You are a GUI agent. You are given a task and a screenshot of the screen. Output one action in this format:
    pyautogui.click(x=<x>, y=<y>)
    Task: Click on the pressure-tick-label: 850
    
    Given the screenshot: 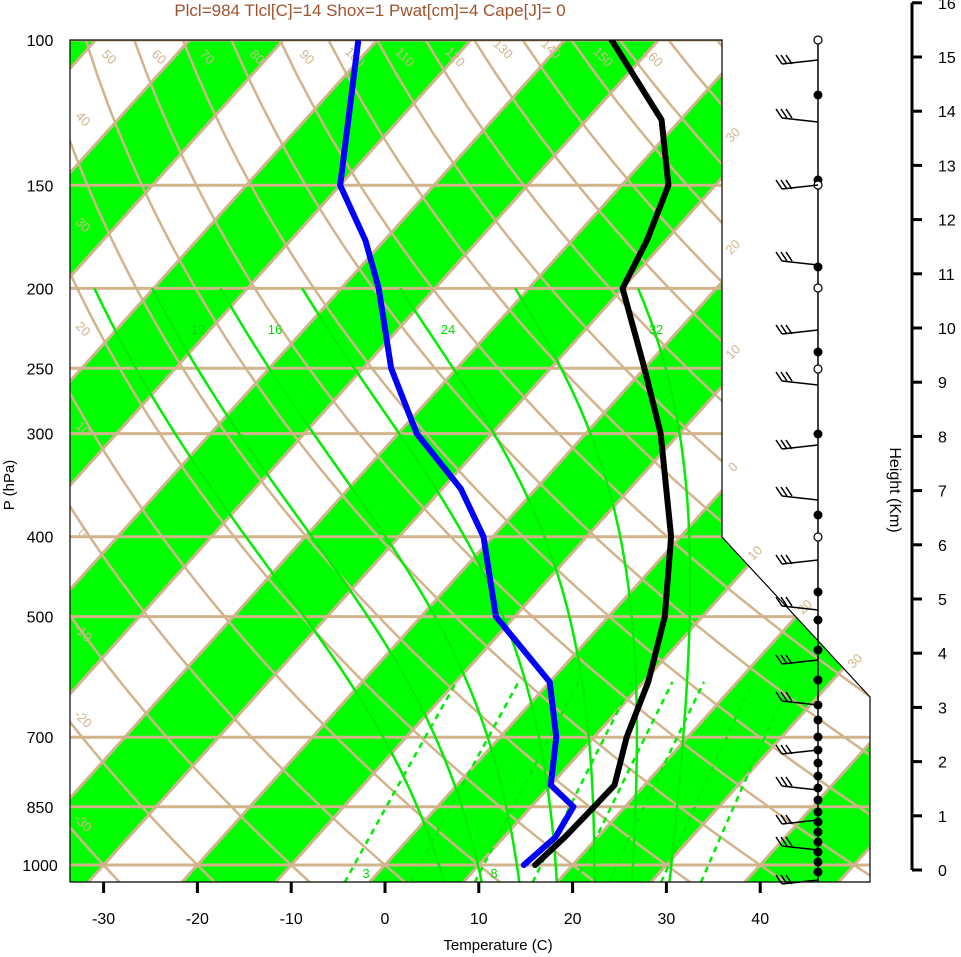 What is the action you would take?
    pyautogui.click(x=40, y=808)
    